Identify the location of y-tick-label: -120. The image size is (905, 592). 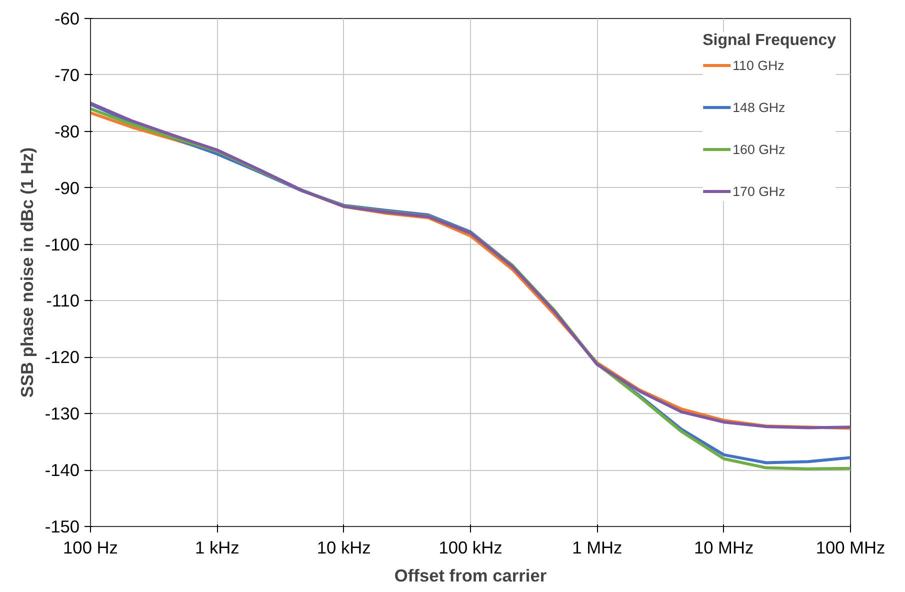
(62, 357).